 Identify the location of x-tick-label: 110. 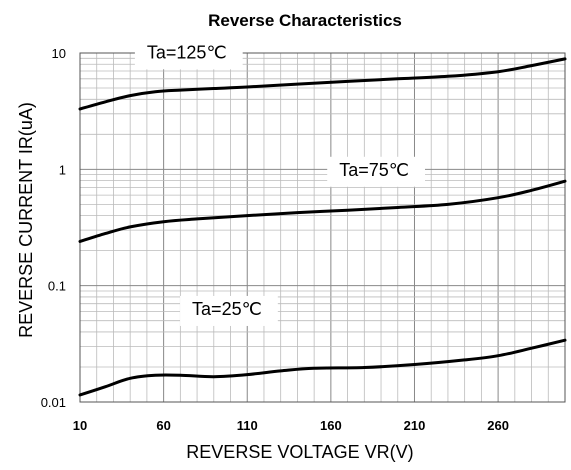
(247, 425).